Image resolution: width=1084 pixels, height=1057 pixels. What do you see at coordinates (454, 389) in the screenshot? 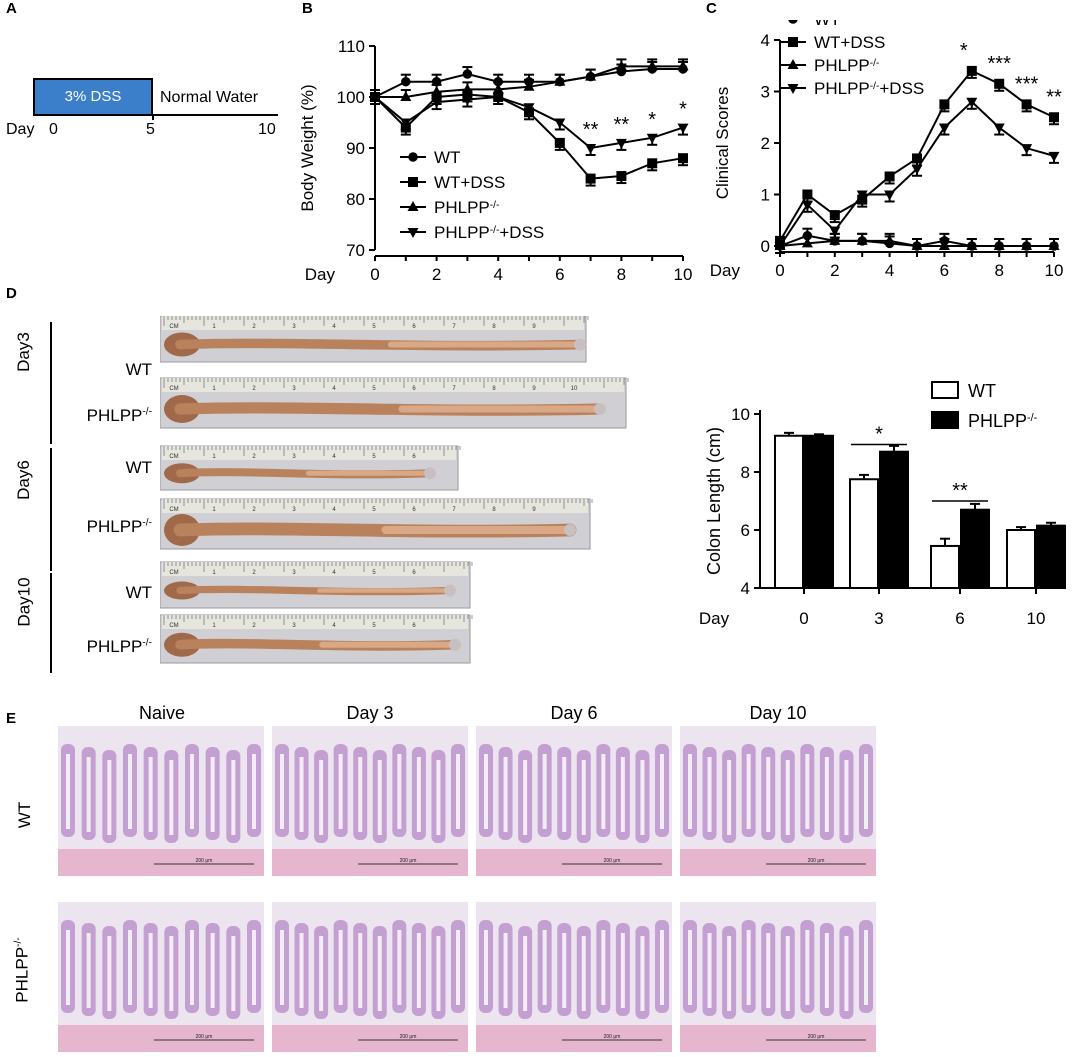
I see `ruler-label: 7` at bounding box center [454, 389].